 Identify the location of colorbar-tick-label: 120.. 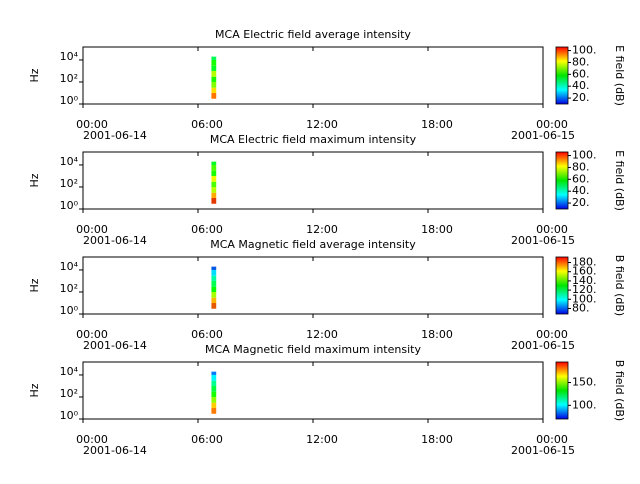
(584, 289).